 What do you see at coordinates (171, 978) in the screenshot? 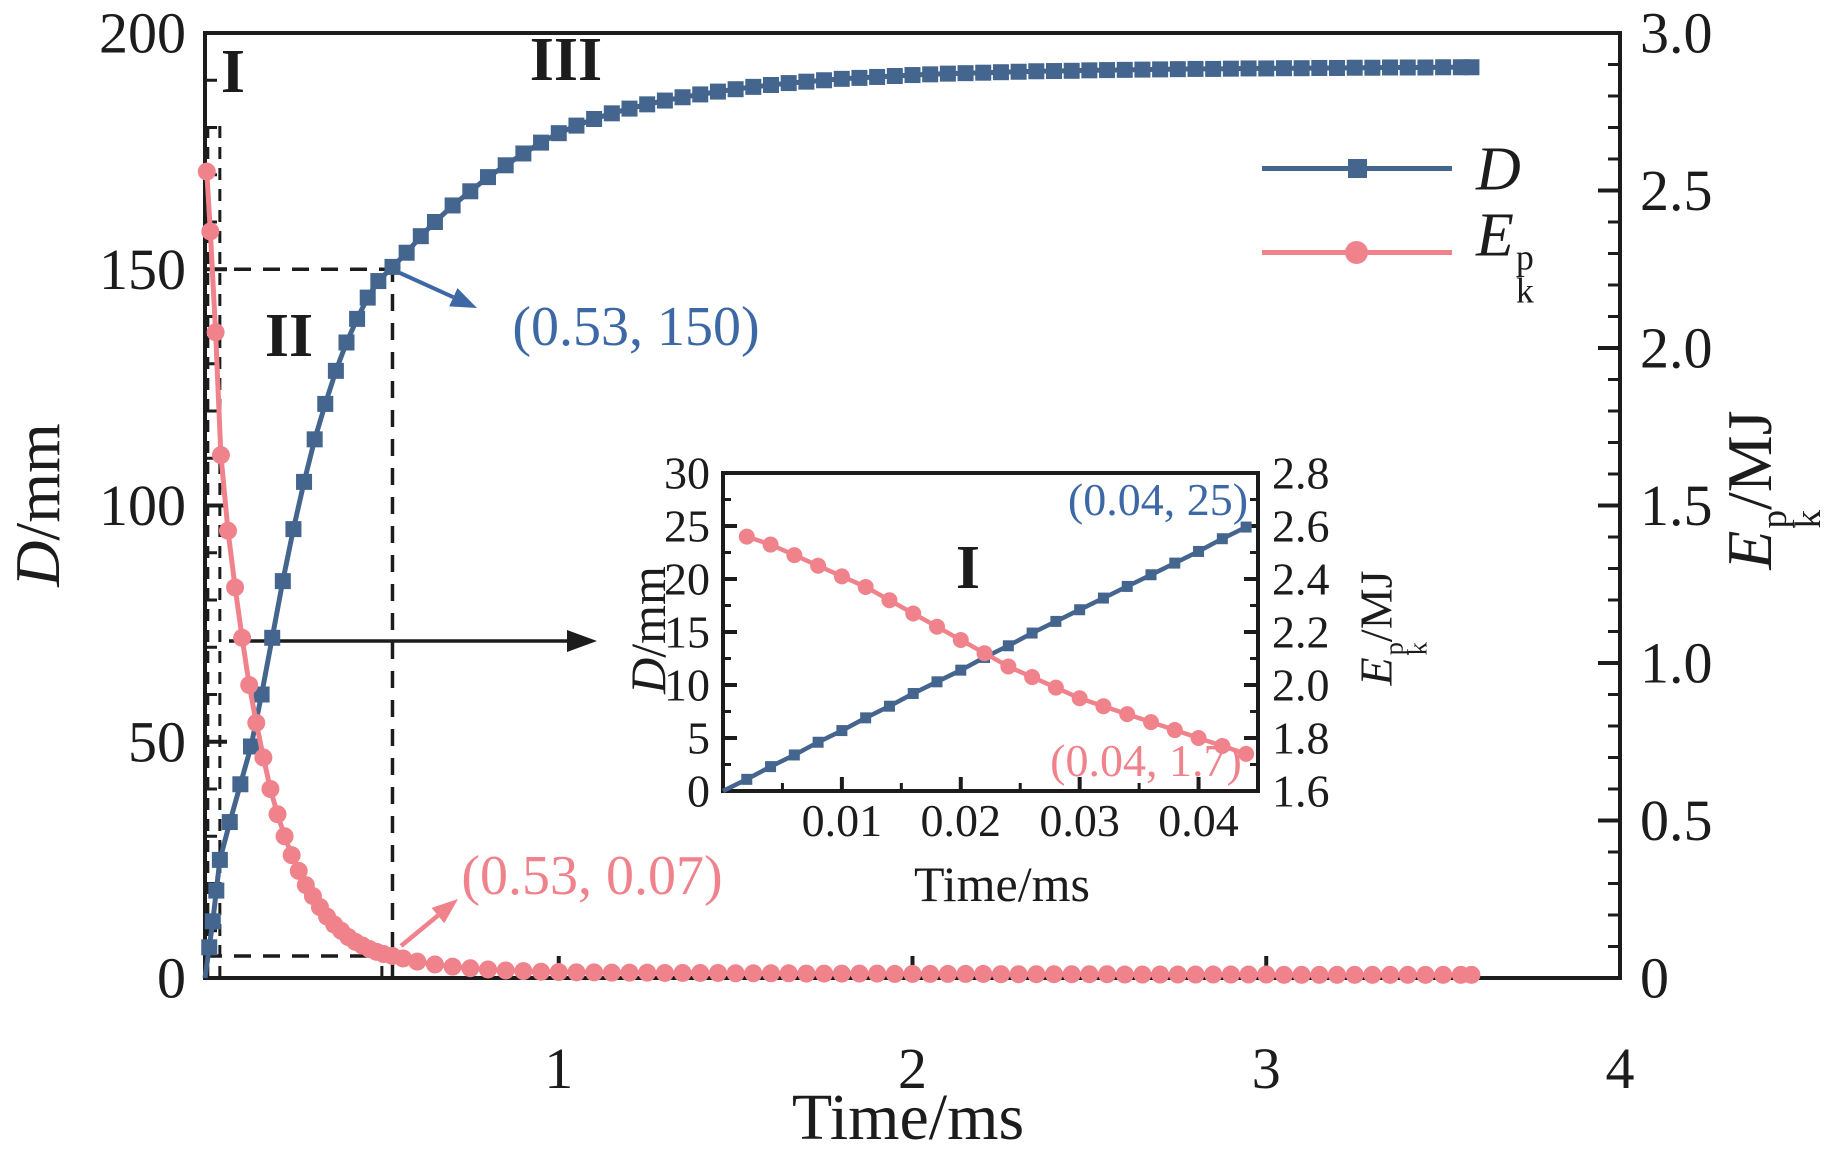
I see `main-yl-tick-label: 0` at bounding box center [171, 978].